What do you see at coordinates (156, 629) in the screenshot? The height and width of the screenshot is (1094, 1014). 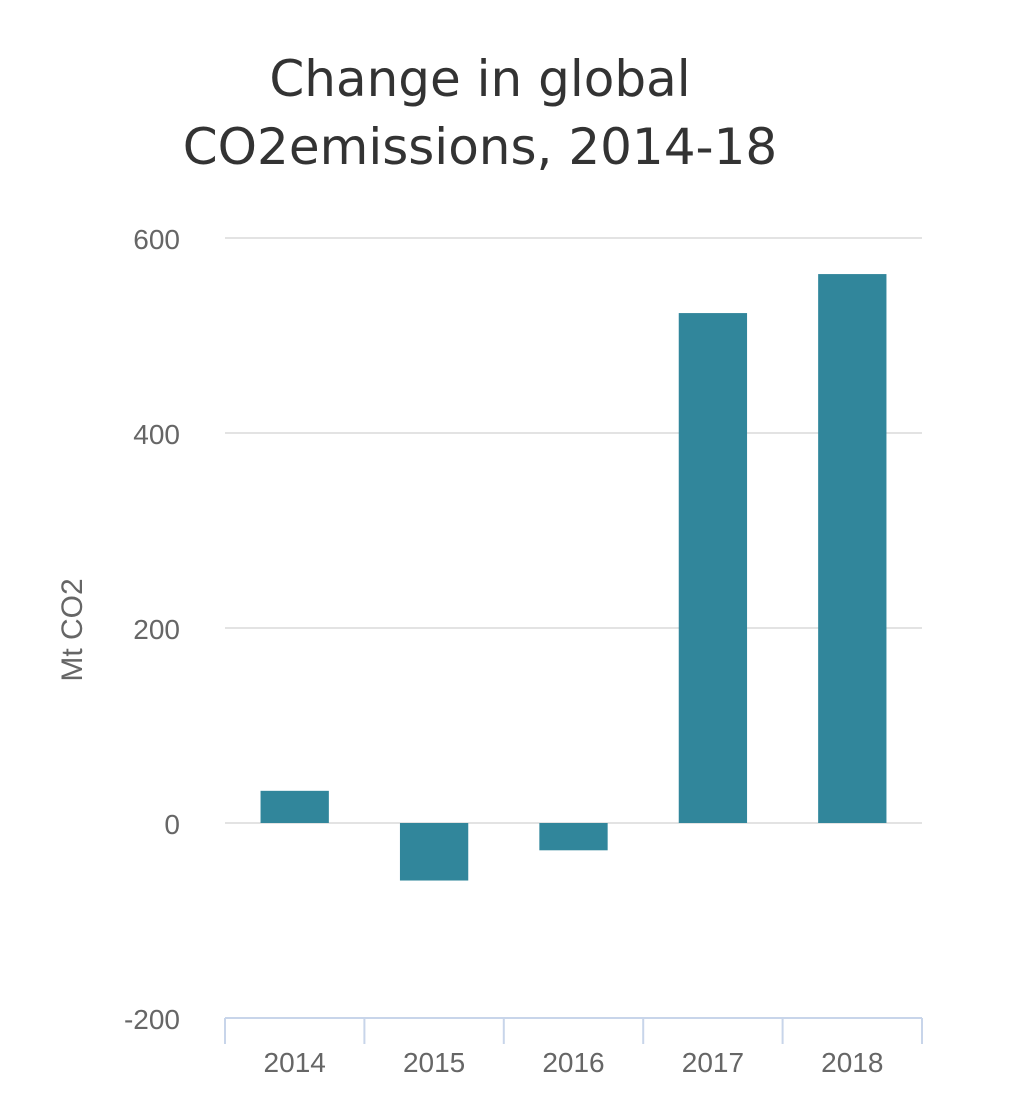 I see `y-tick-label: 200` at bounding box center [156, 629].